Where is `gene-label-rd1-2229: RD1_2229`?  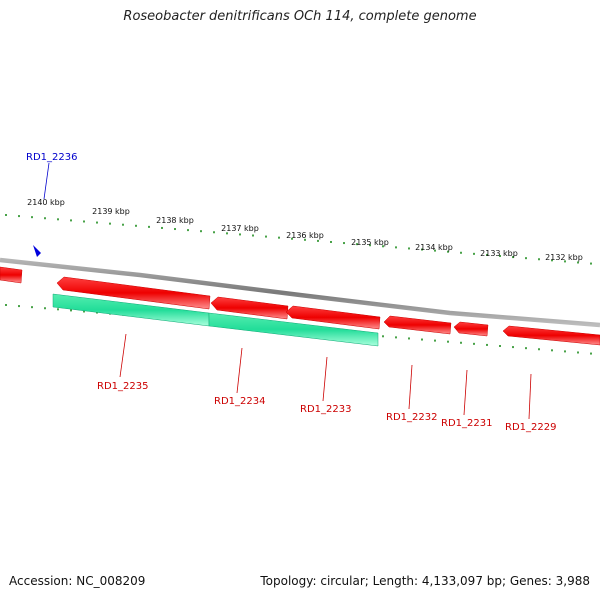
gene-label-rd1-2229: RD1_2229 is located at coordinates (530, 427).